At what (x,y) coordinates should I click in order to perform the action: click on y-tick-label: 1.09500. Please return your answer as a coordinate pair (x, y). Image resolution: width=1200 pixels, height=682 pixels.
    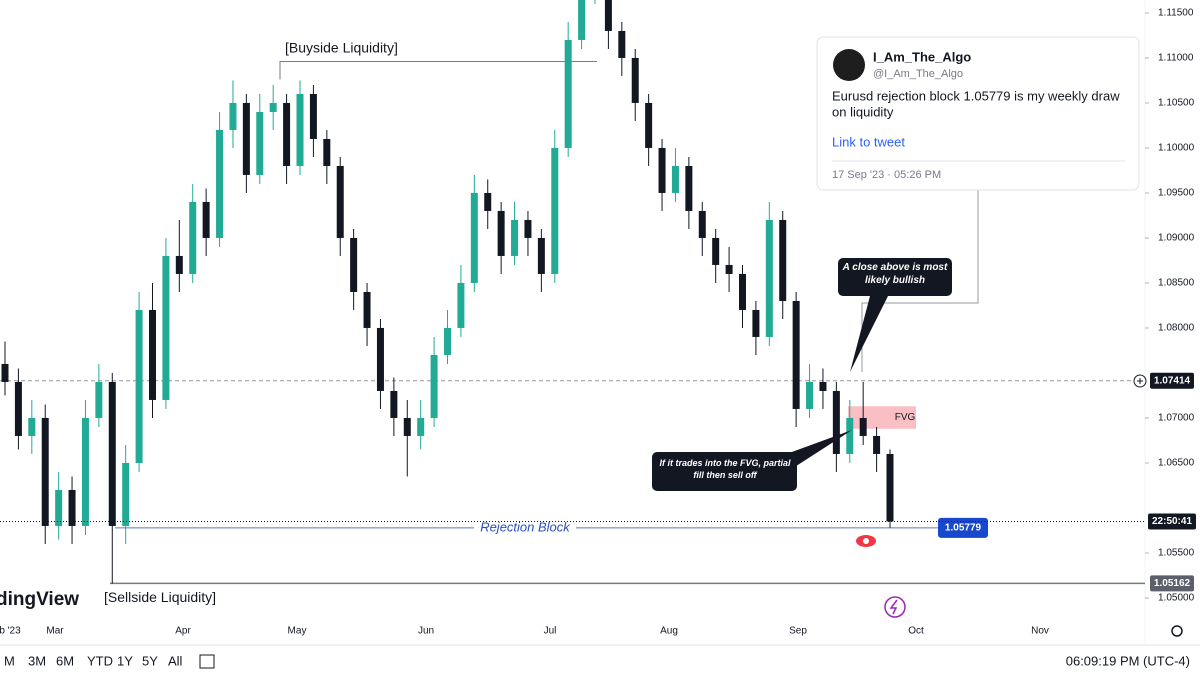
    Looking at the image, I should click on (1176, 193).